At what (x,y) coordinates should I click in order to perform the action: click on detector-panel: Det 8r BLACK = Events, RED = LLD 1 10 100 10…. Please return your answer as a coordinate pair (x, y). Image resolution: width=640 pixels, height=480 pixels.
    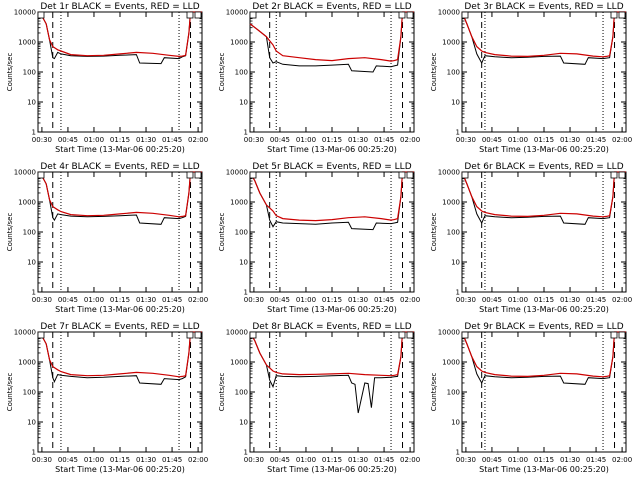
    Looking at the image, I should click on (319, 398).